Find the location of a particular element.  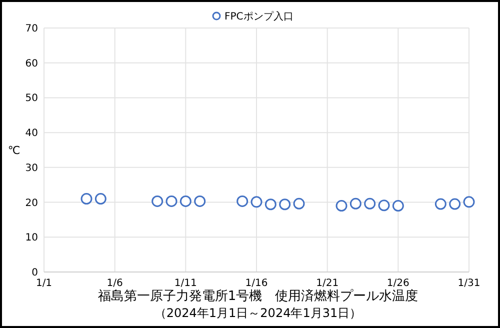

text: （2024年1月1日～2024年1月31日） is located at coordinates (258, 313).